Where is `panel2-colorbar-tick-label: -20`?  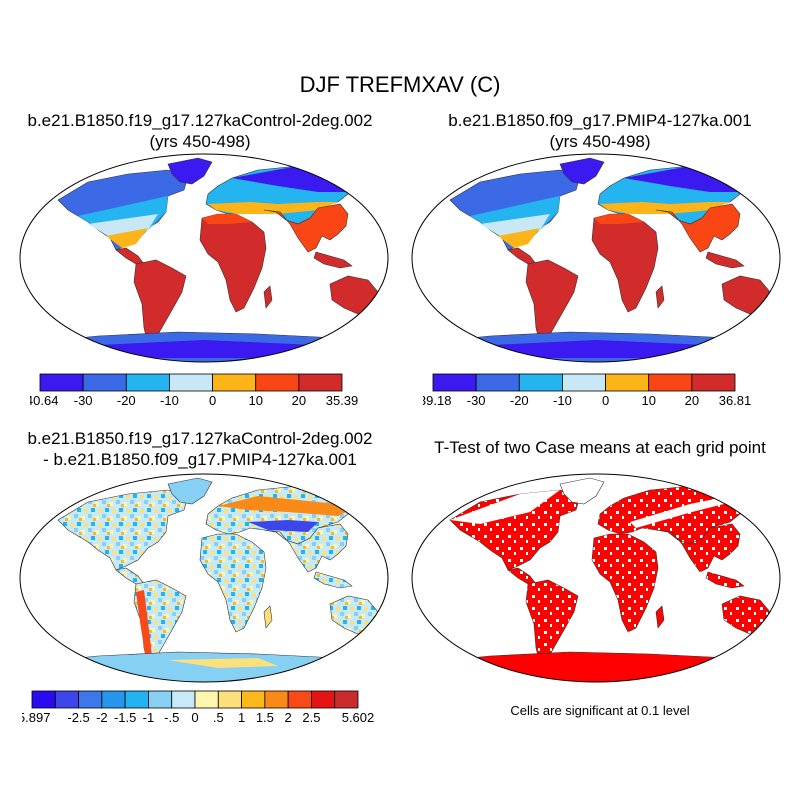
panel2-colorbar-tick-label: -20 is located at coordinates (519, 400).